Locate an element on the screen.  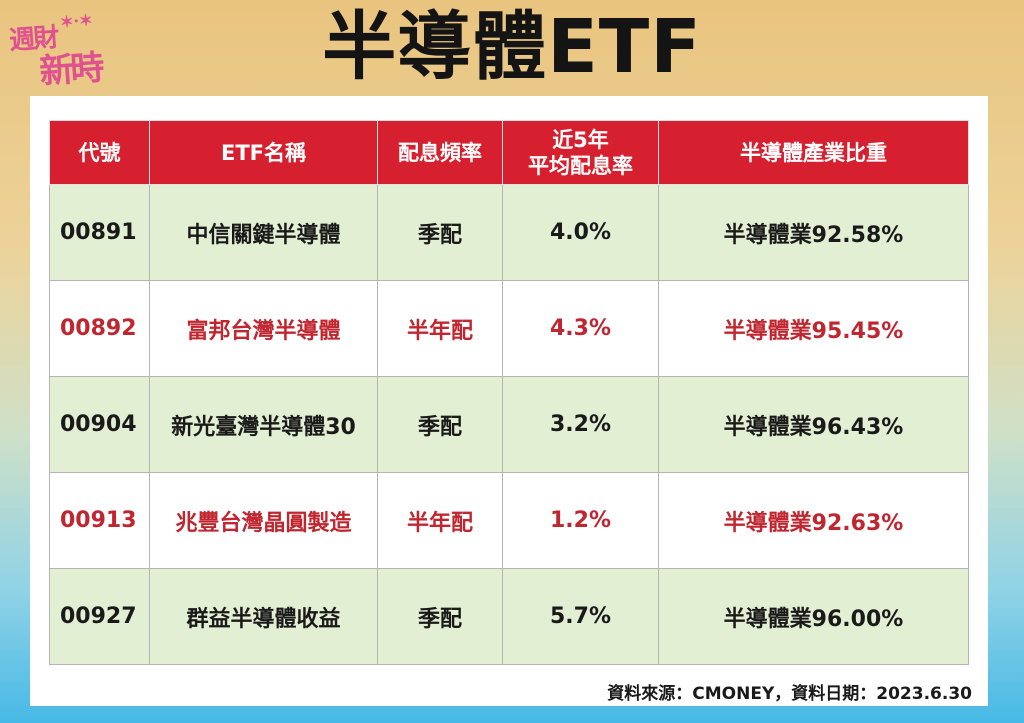
cell-name: 新光臺灣半導體30 is located at coordinates (263, 424).